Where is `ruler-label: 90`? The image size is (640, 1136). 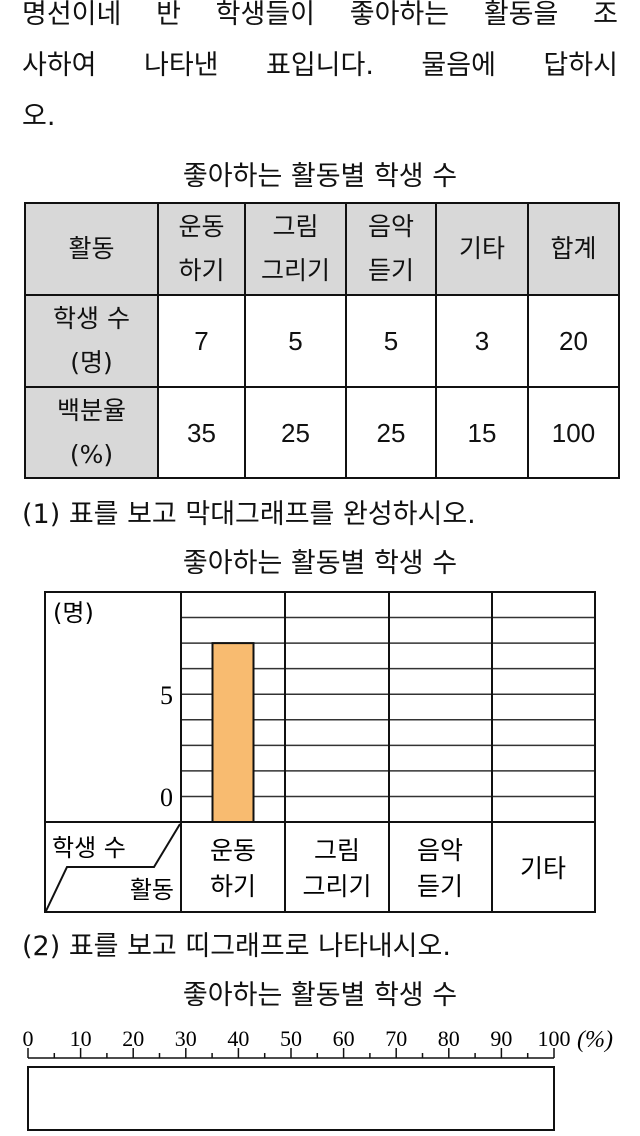
ruler-label: 90 is located at coordinates (501, 1038).